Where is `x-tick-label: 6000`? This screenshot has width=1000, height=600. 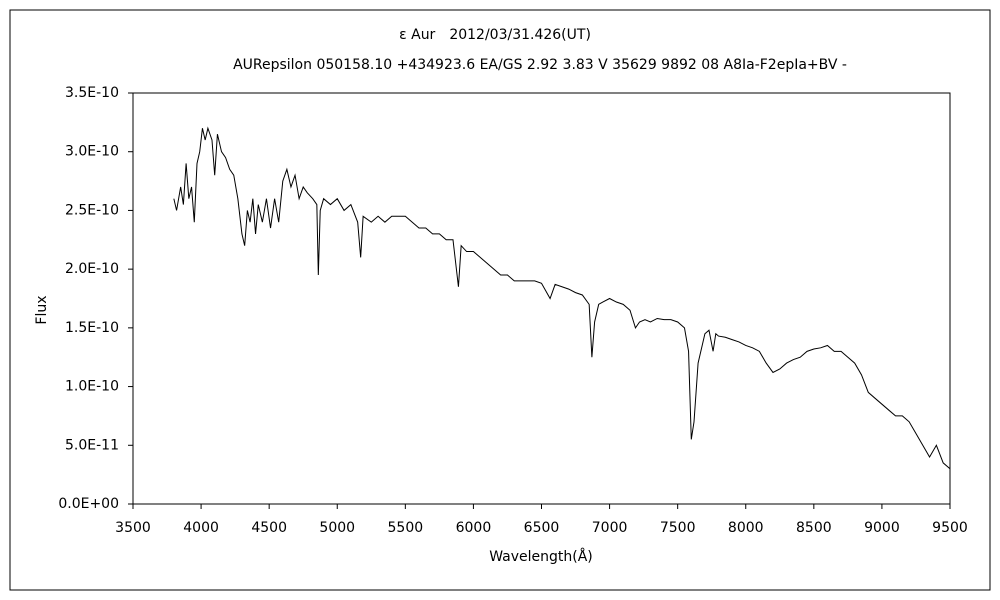 x-tick-label: 6000 is located at coordinates (474, 528).